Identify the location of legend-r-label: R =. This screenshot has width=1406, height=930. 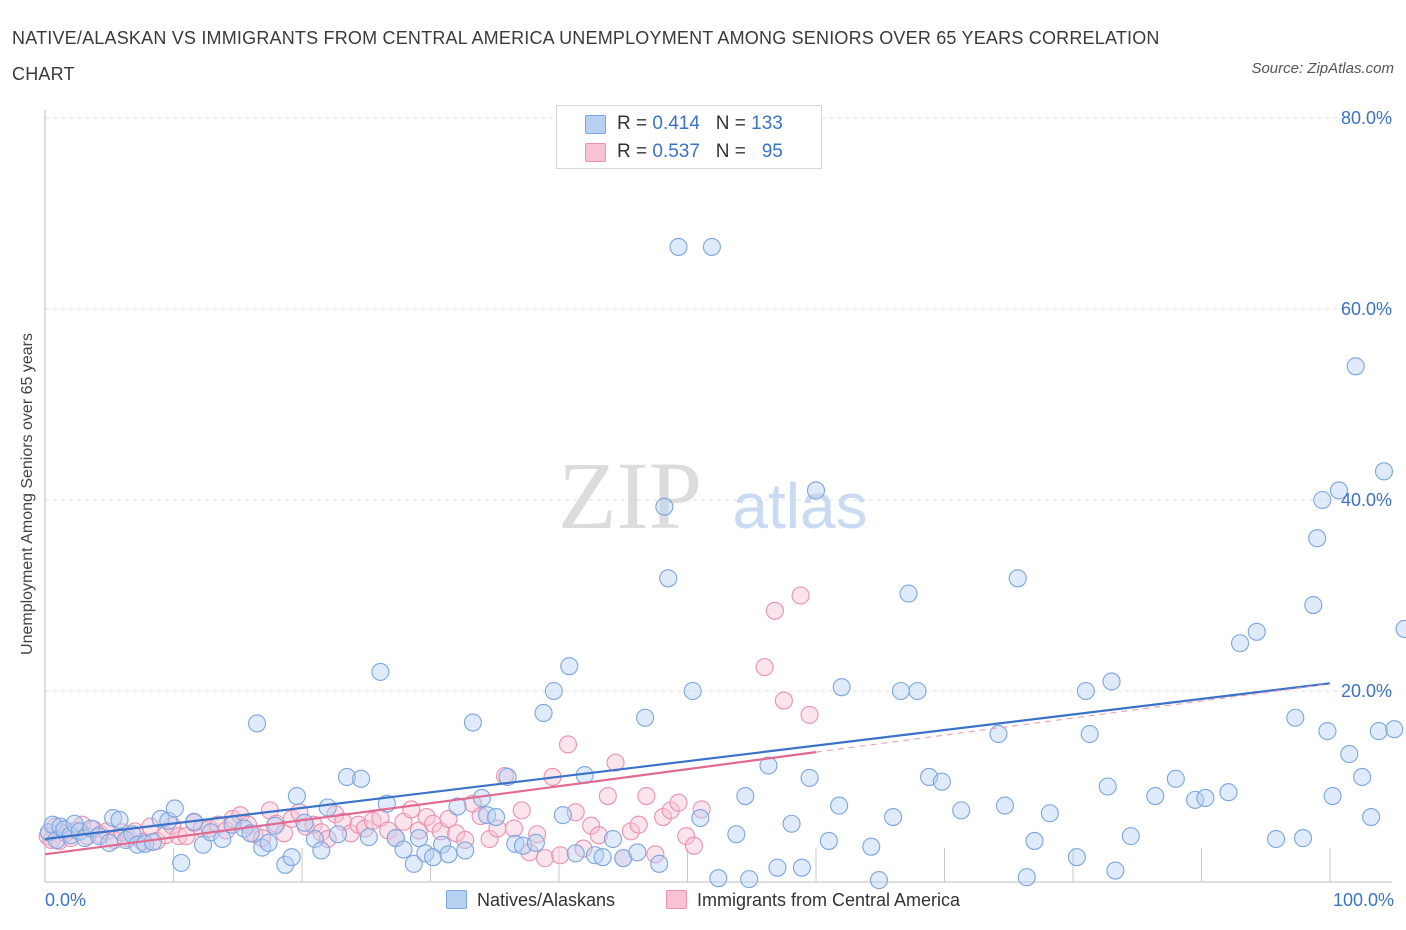
(632, 151).